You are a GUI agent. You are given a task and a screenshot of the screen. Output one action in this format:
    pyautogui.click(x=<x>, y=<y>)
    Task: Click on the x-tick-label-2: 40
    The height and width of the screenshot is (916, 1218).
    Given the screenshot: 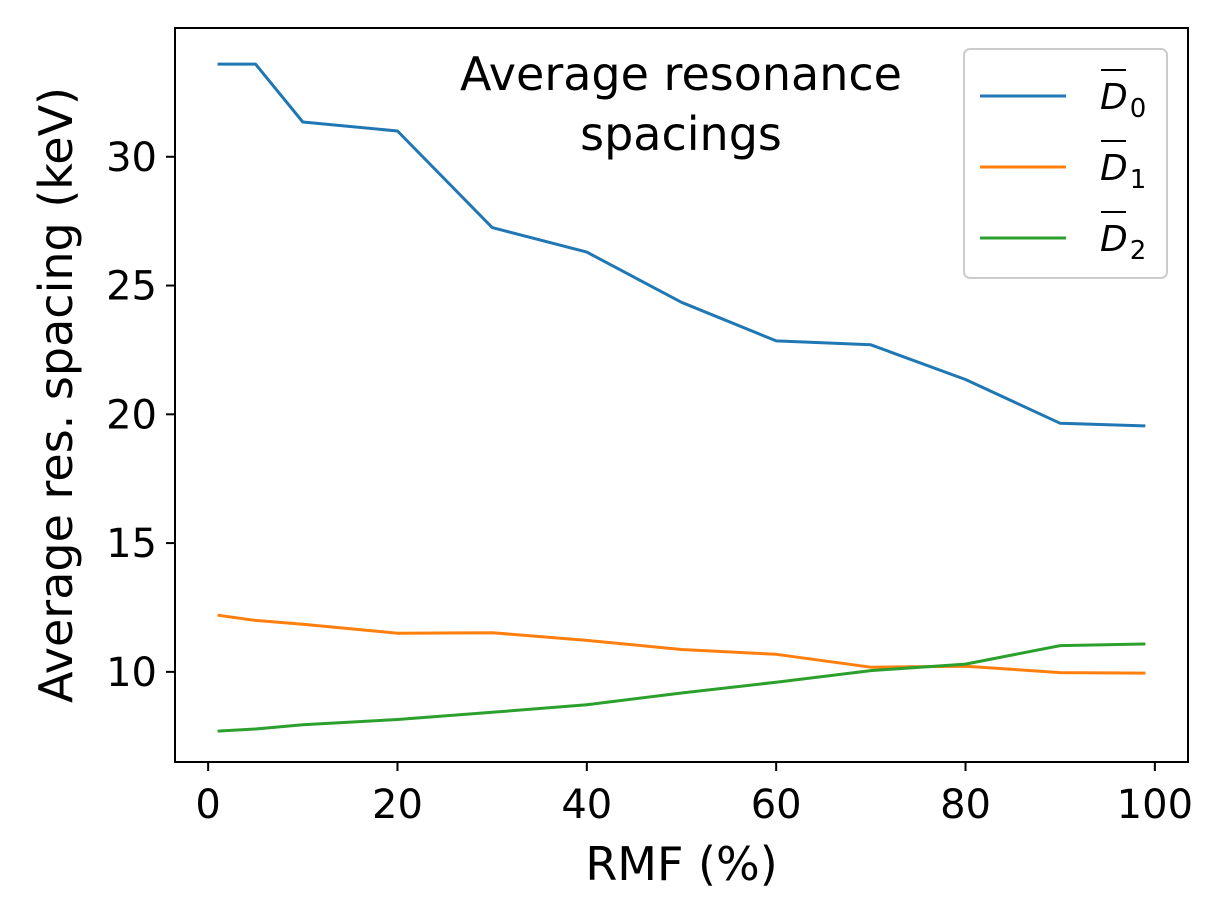 What is the action you would take?
    pyautogui.click(x=586, y=805)
    